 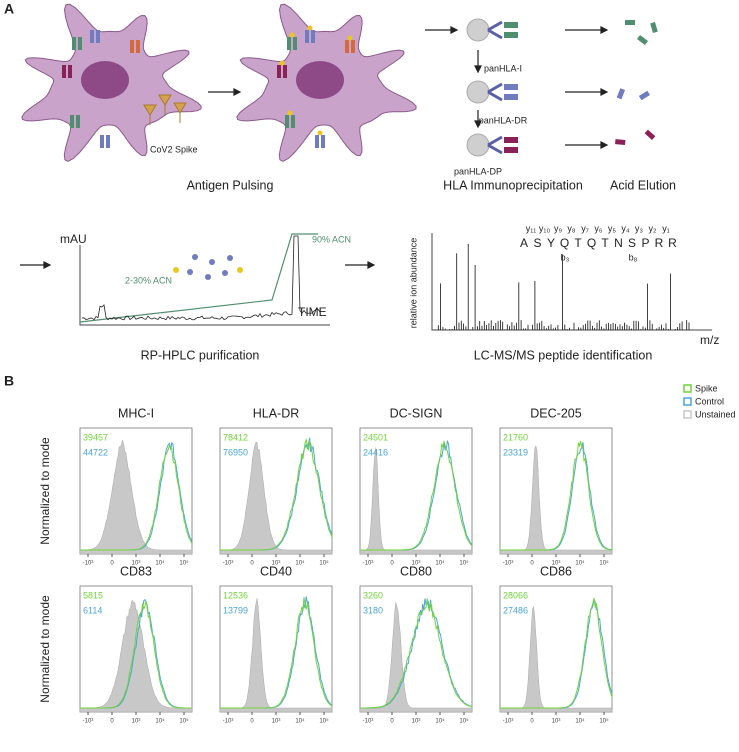 What do you see at coordinates (478, 171) in the screenshot?
I see `antibody-label: panHLA-DP` at bounding box center [478, 171].